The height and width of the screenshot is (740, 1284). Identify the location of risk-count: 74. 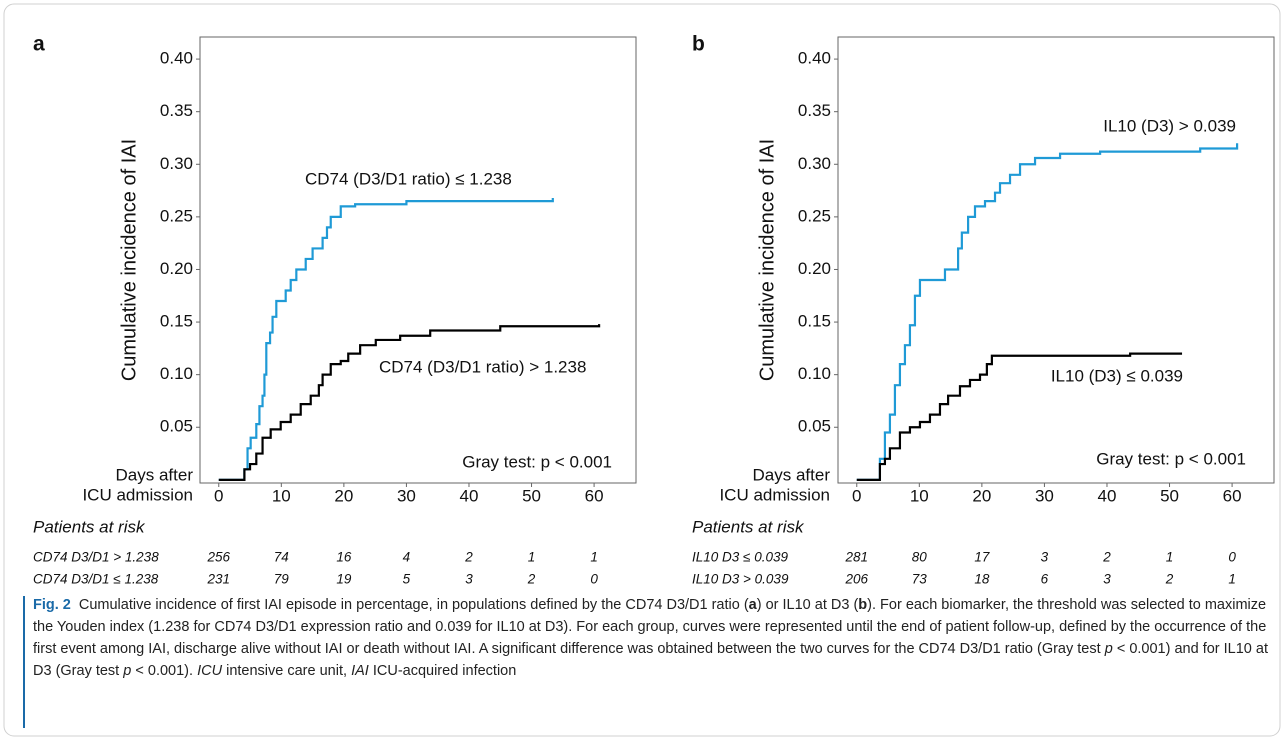
(281, 557).